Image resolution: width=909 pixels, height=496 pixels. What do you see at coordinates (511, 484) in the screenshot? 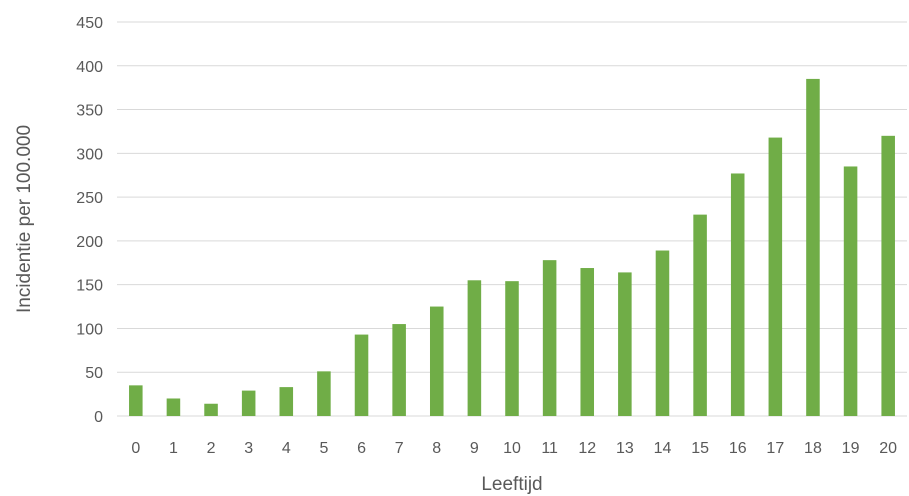
I see `x-axis-title: Leeftijd` at bounding box center [511, 484].